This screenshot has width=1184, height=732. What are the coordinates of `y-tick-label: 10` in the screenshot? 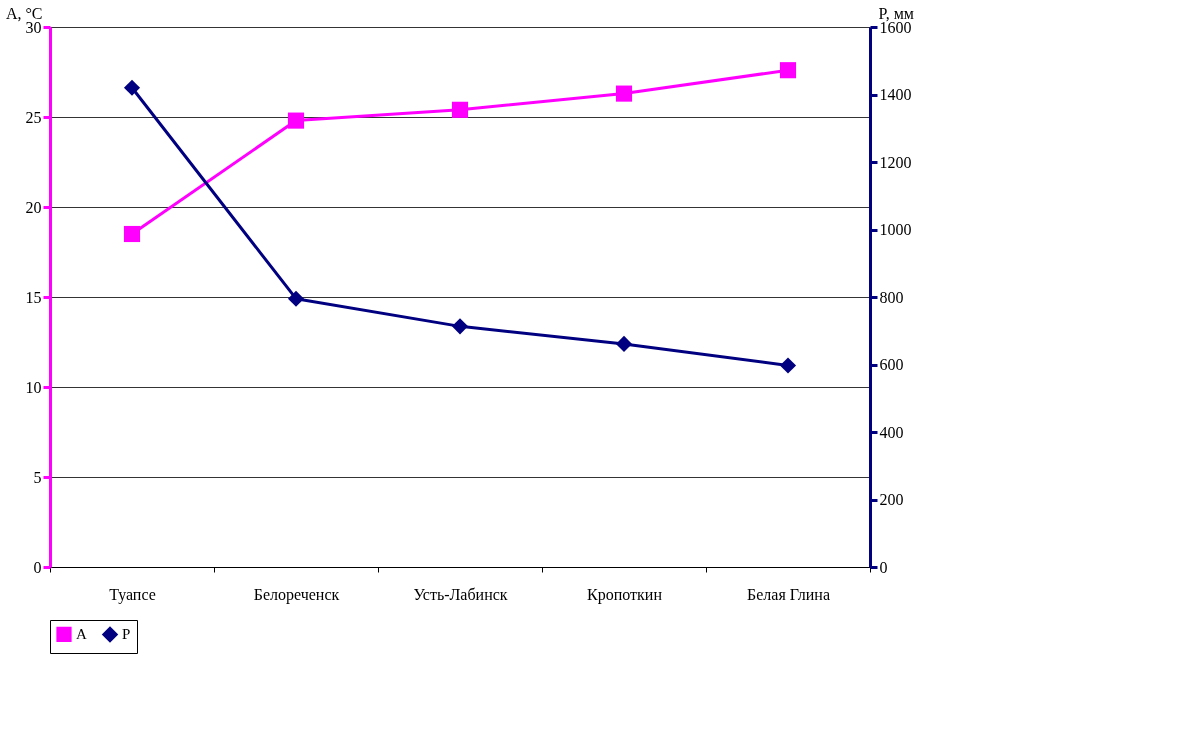 It's located at (33, 387).